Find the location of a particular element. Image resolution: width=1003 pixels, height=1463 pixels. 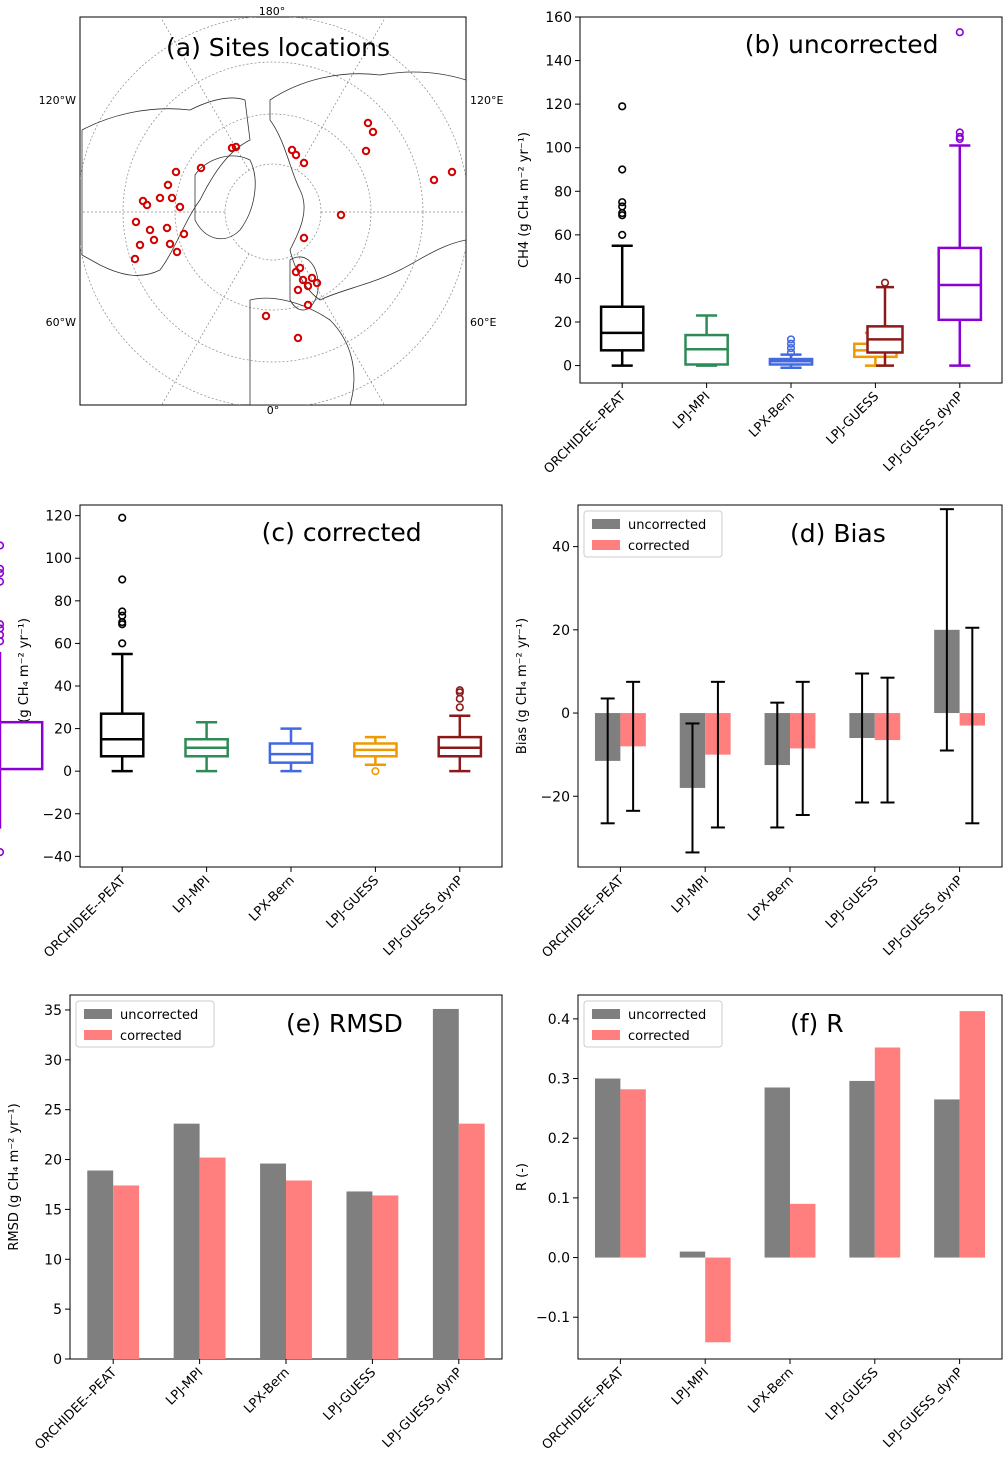

map-content is located at coordinates (273, 211).